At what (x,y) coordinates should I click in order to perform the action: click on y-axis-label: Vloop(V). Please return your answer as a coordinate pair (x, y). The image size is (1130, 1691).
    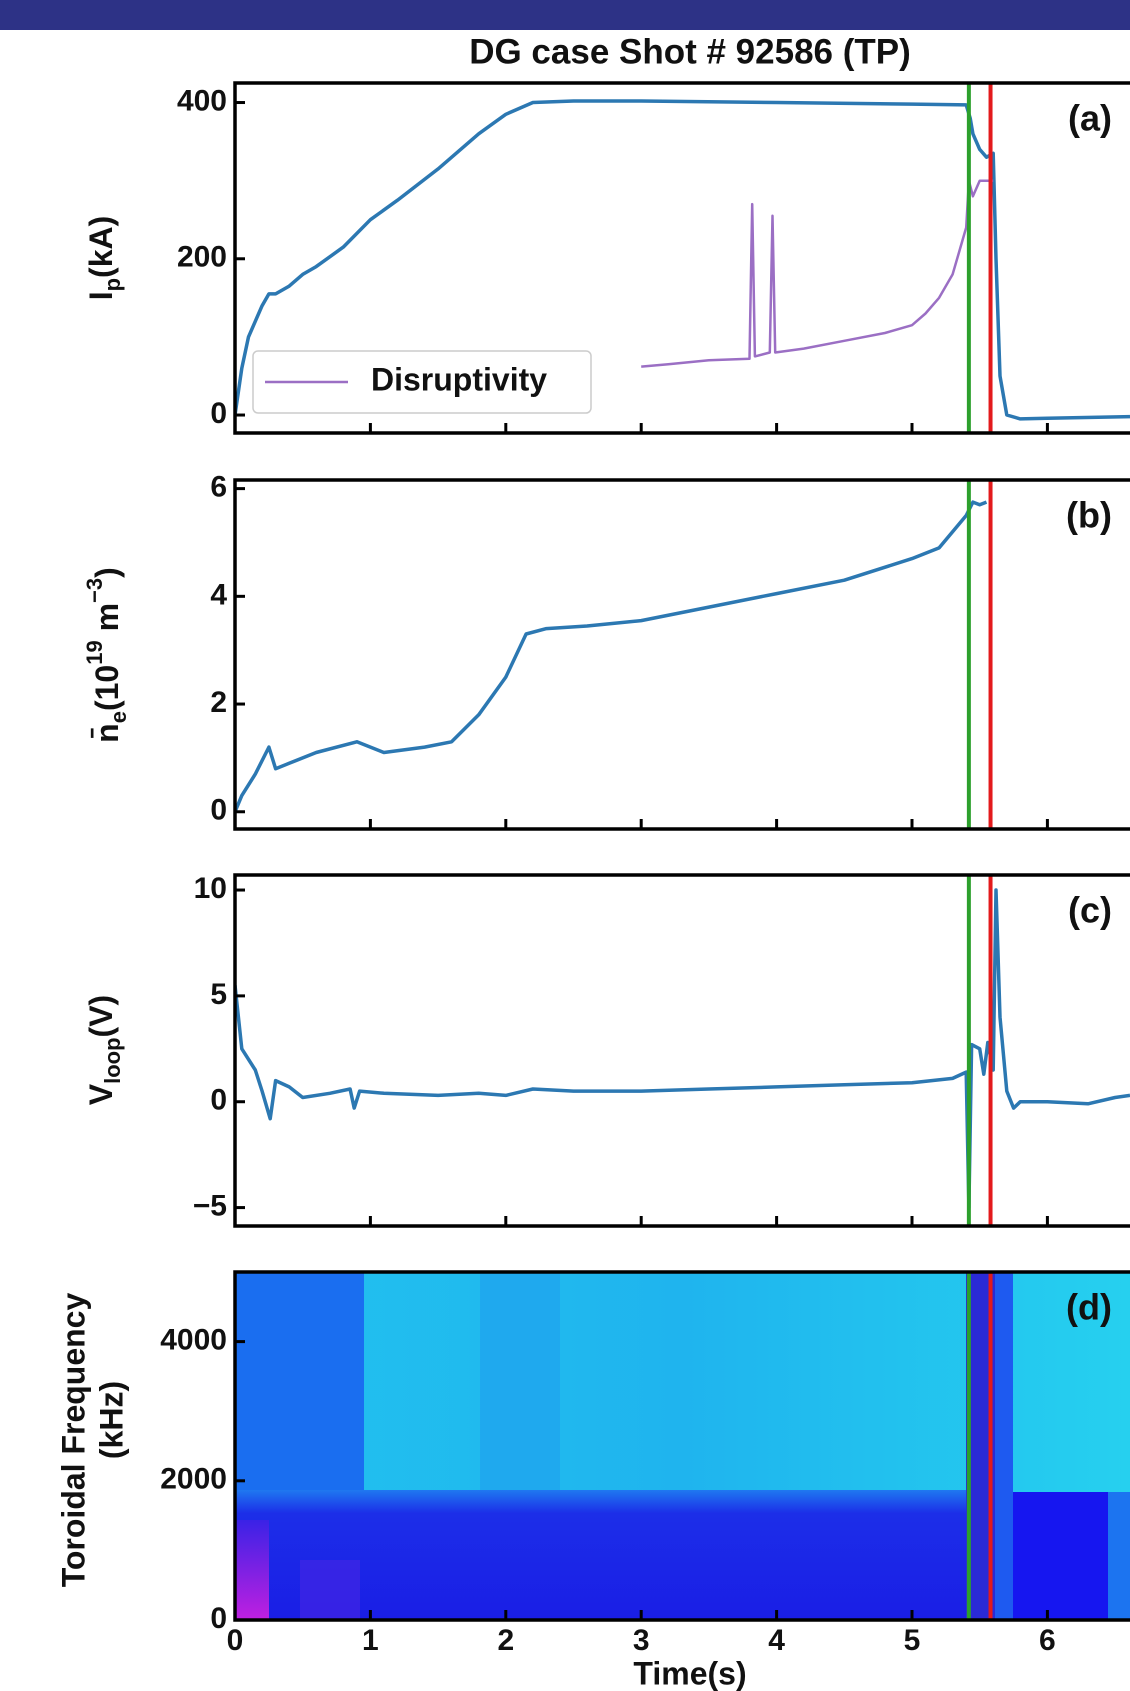
    Looking at the image, I should click on (103, 1050).